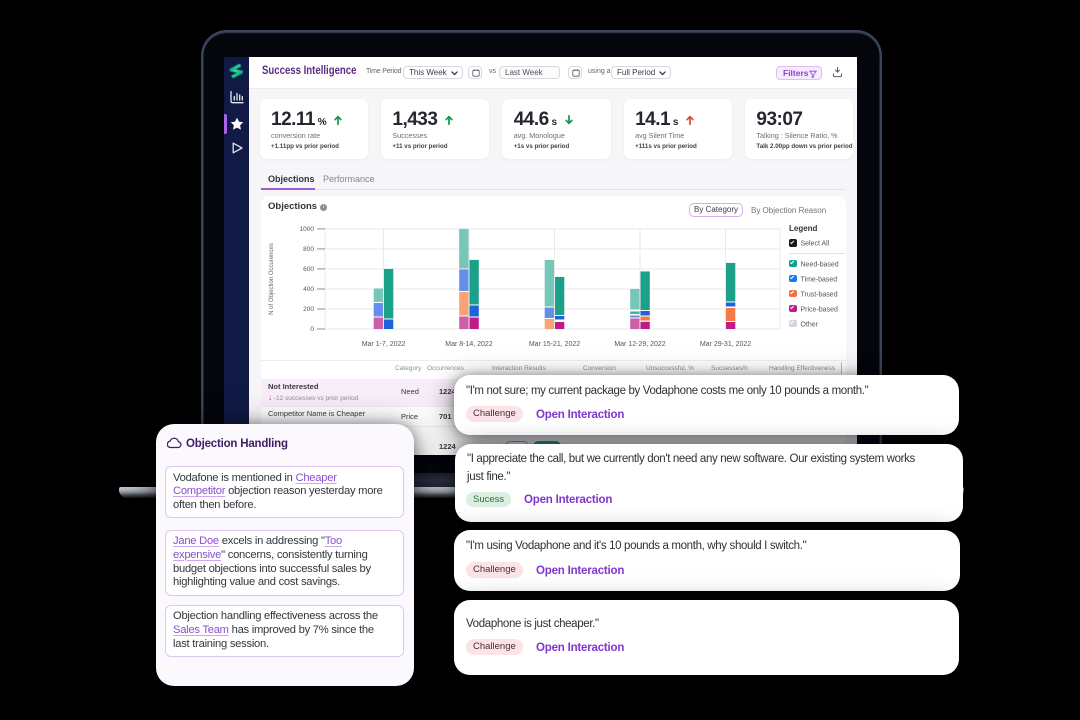  Describe the element at coordinates (469, 344) in the screenshot. I see `svg-text: Mar 8-14, 2022` at that location.